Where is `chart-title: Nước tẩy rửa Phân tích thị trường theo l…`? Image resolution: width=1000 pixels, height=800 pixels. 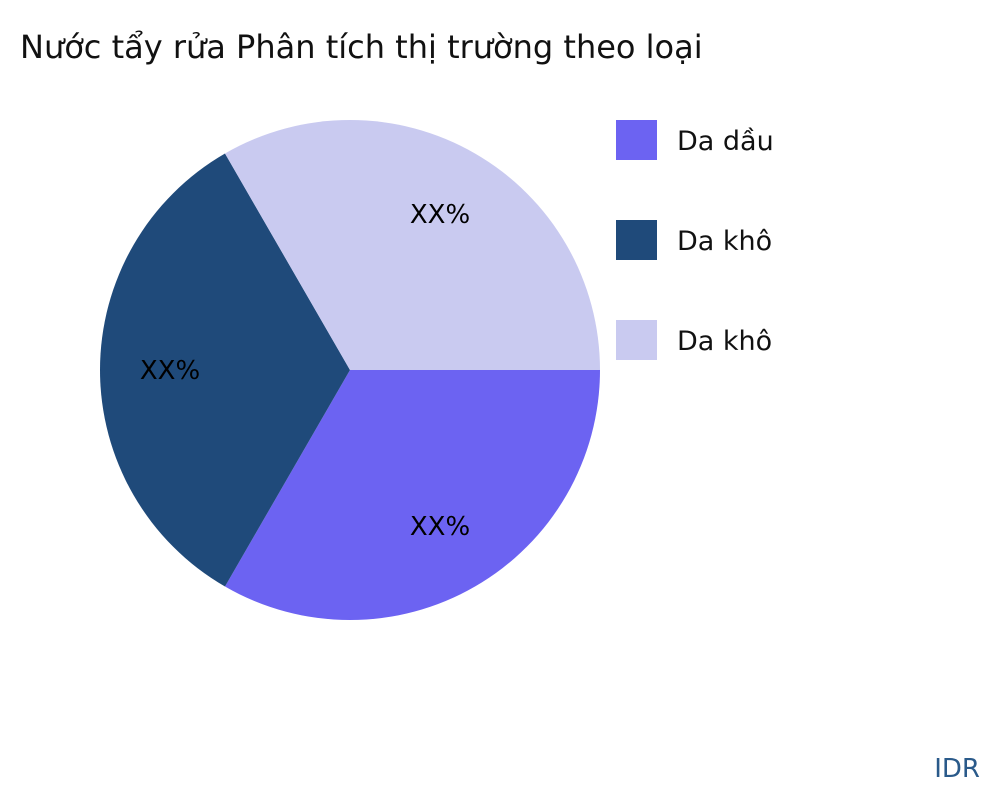 chart-title: Nước tẩy rửa Phân tích thị trường theo l… is located at coordinates (361, 47).